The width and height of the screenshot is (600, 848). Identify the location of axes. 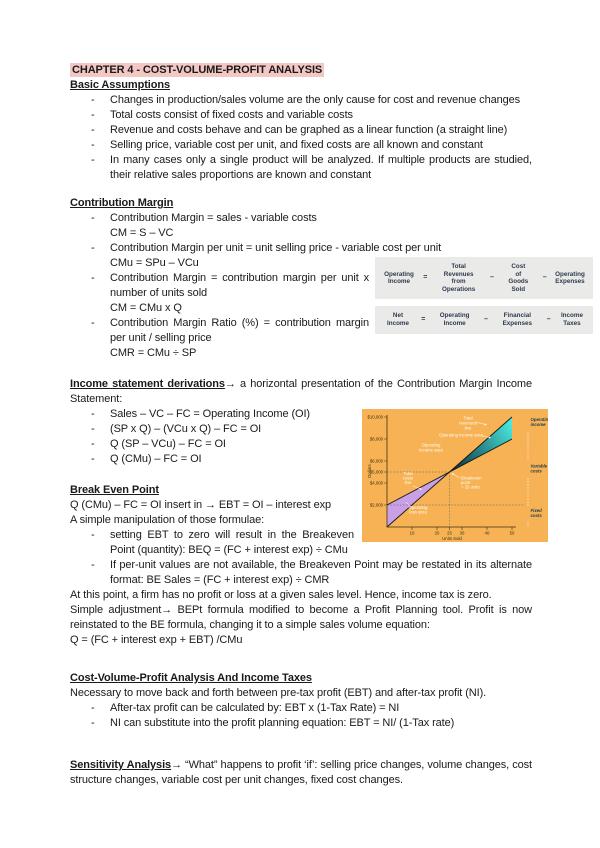
(451, 471).